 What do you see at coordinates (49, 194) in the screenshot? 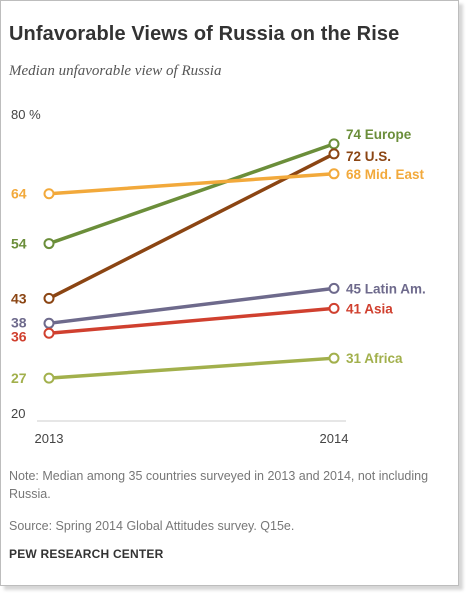
I see `data-point-mid-east-2013` at bounding box center [49, 194].